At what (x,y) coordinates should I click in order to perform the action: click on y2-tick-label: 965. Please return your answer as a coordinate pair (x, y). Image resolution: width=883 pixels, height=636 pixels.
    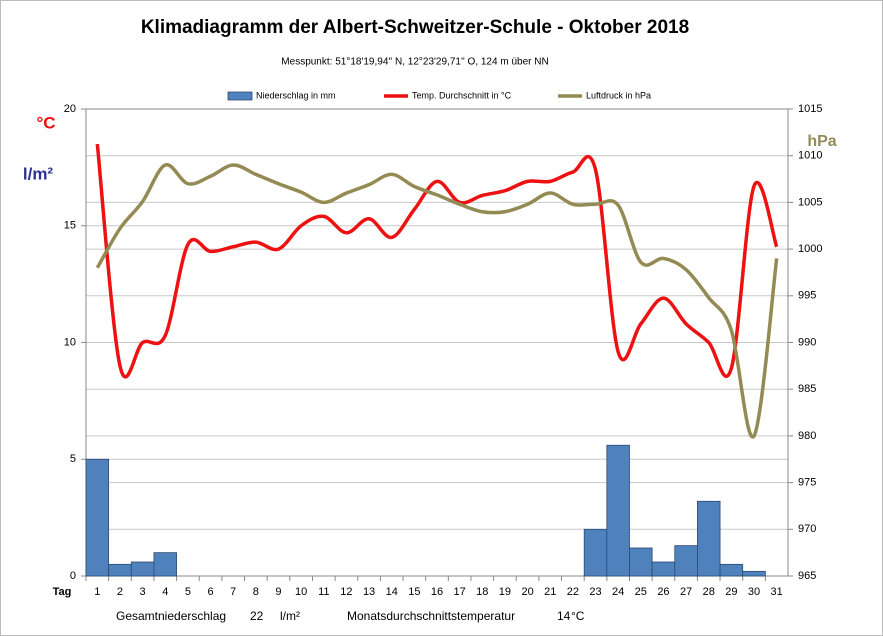
    Looking at the image, I should click on (807, 576).